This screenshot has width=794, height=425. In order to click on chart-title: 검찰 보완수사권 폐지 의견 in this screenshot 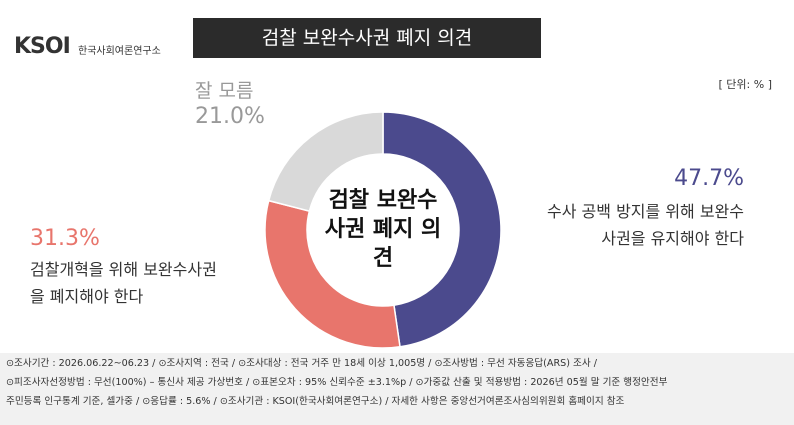, I will do `click(367, 38)`.